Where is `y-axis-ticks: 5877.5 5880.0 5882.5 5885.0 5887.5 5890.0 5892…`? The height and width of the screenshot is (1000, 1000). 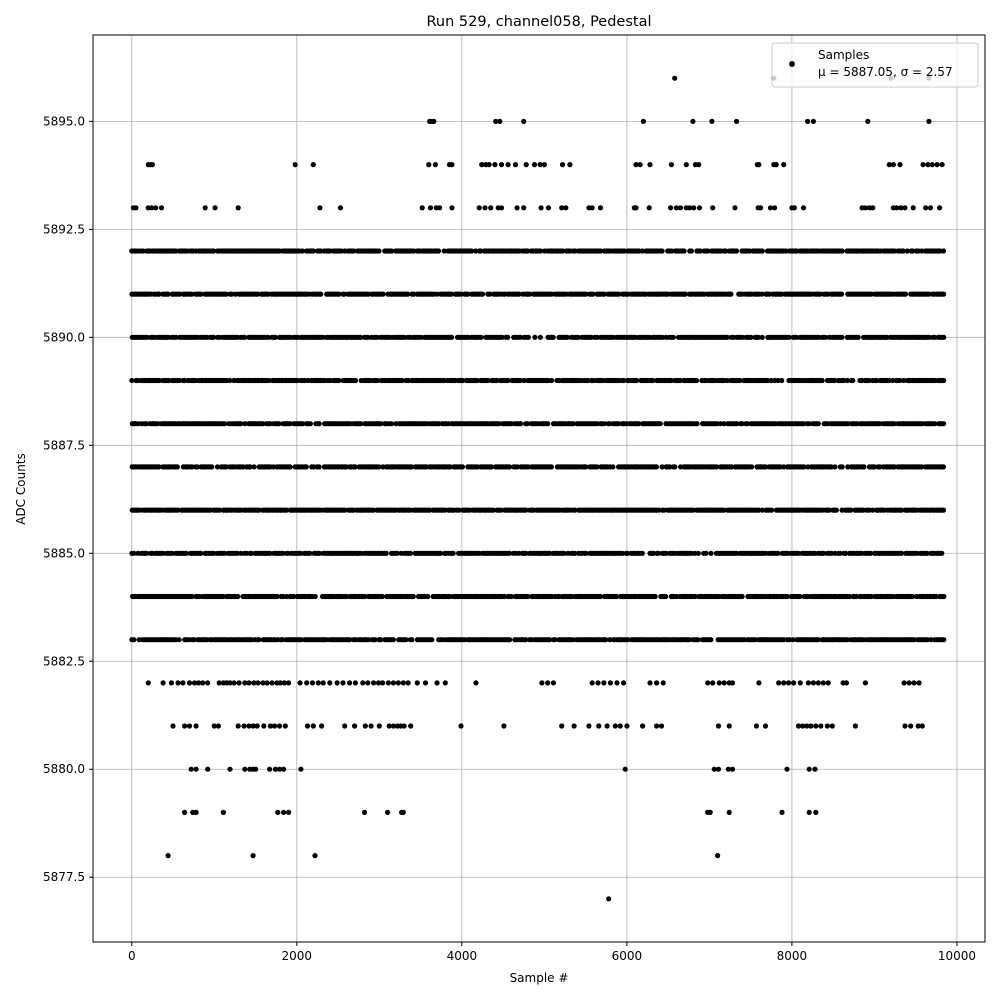
y-axis-ticks: 5877.5 5880.0 5882.5 5885.0 5887.5 5890.0 5892… is located at coordinates (68, 499).